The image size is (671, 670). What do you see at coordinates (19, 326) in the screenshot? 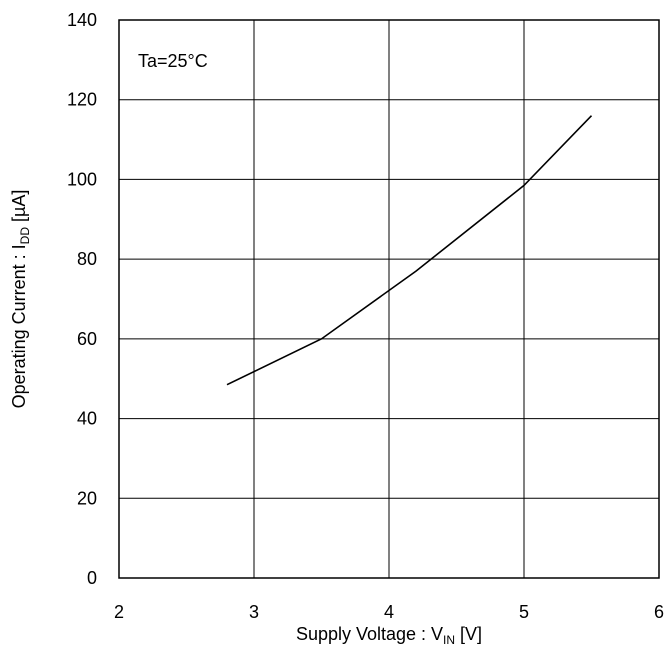
I see `y-axis-title-main: Operating Current : I` at bounding box center [19, 326].